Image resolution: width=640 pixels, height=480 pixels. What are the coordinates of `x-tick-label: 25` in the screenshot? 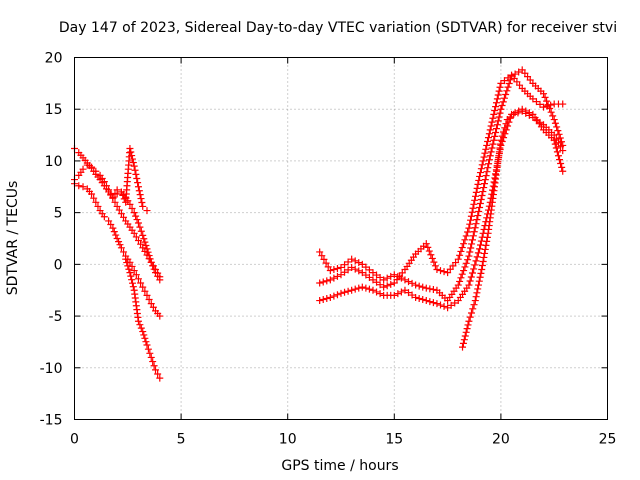 It's located at (608, 440).